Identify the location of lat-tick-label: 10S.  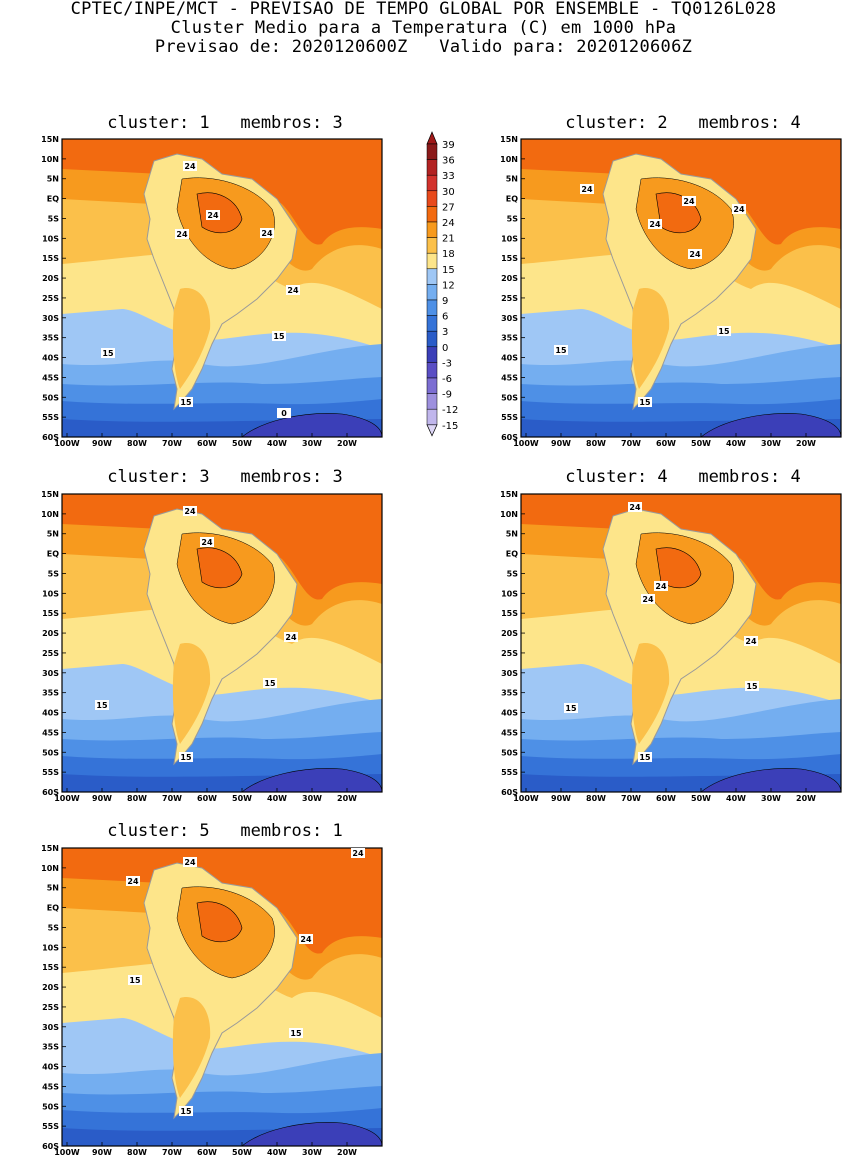
(50, 947).